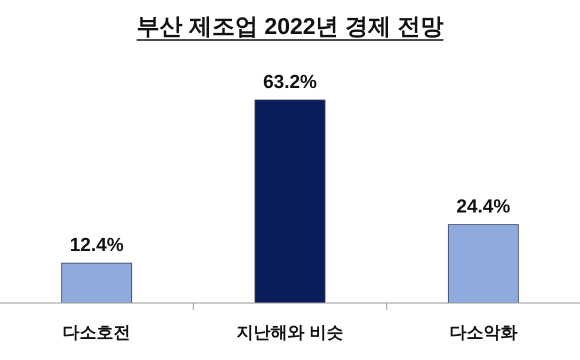  What do you see at coordinates (483, 332) in the screenshot?
I see `x-tick-label: 다소악화` at bounding box center [483, 332].